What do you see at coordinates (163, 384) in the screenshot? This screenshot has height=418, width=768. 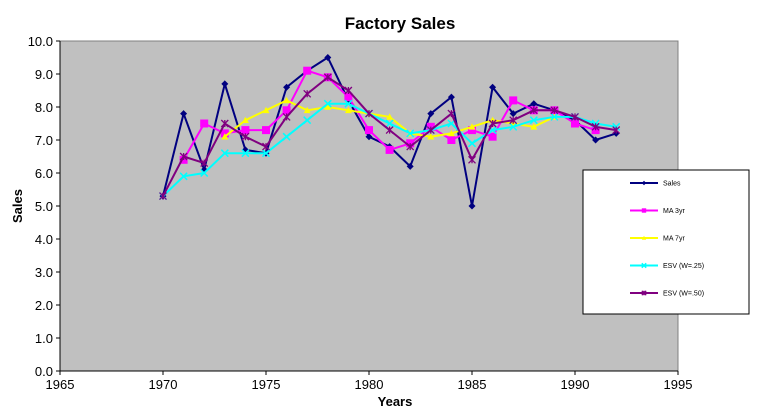 I see `x-tick-label: 1970` at bounding box center [163, 384].